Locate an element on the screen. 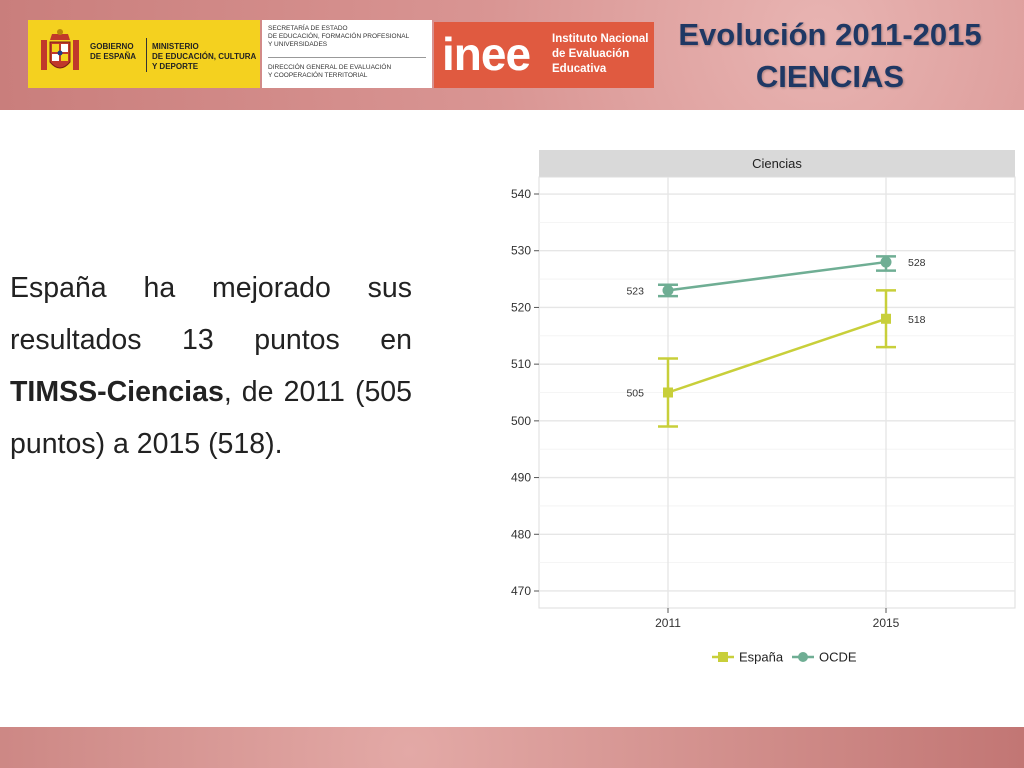 This screenshot has width=1024, height=768. data-label-espana: 505 is located at coordinates (635, 394).